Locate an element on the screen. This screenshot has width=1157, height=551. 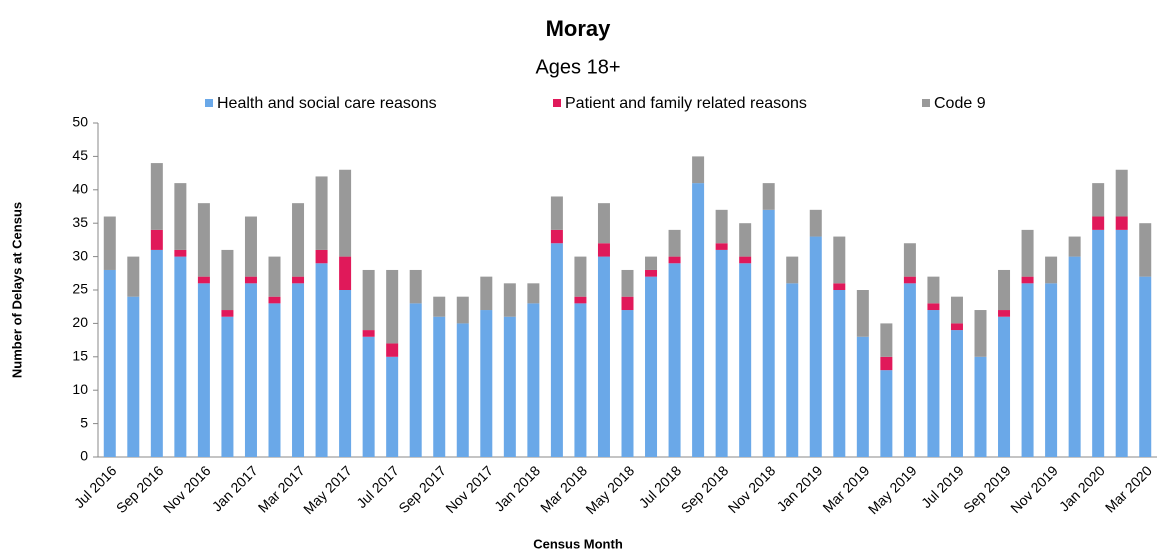
x-tick-label: Sep 2019 is located at coordinates (987, 489).